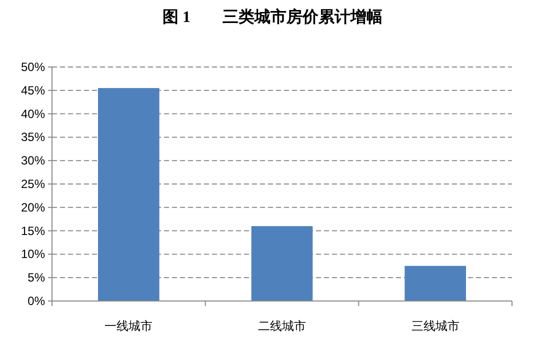  I want to click on y-tick-label: 25%, so click(33, 184).